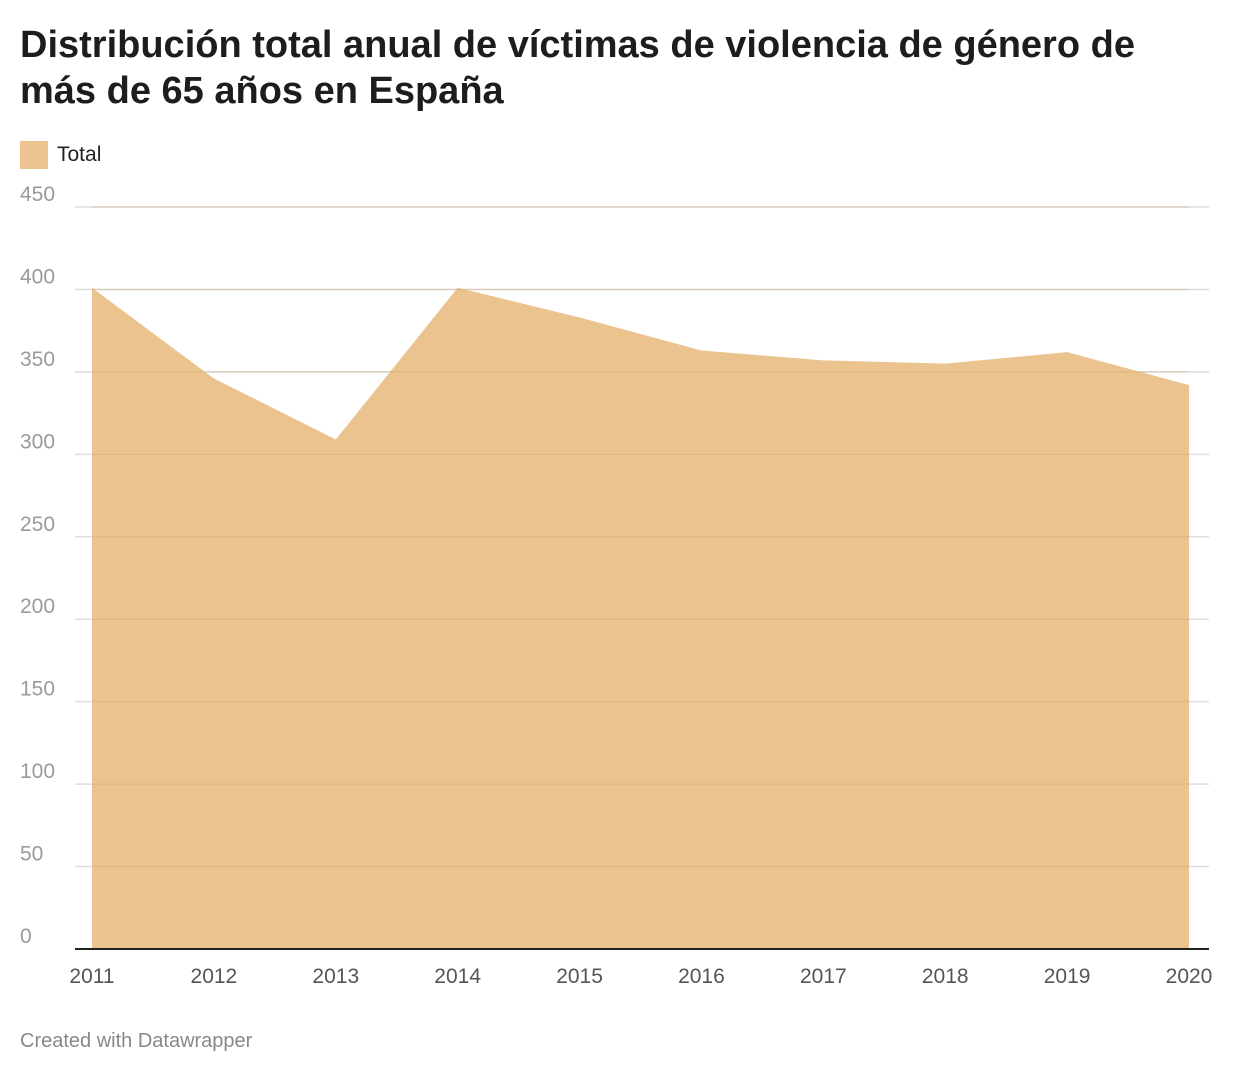 This screenshot has height=1076, width=1240. What do you see at coordinates (37, 689) in the screenshot?
I see `y-tick-label: 150` at bounding box center [37, 689].